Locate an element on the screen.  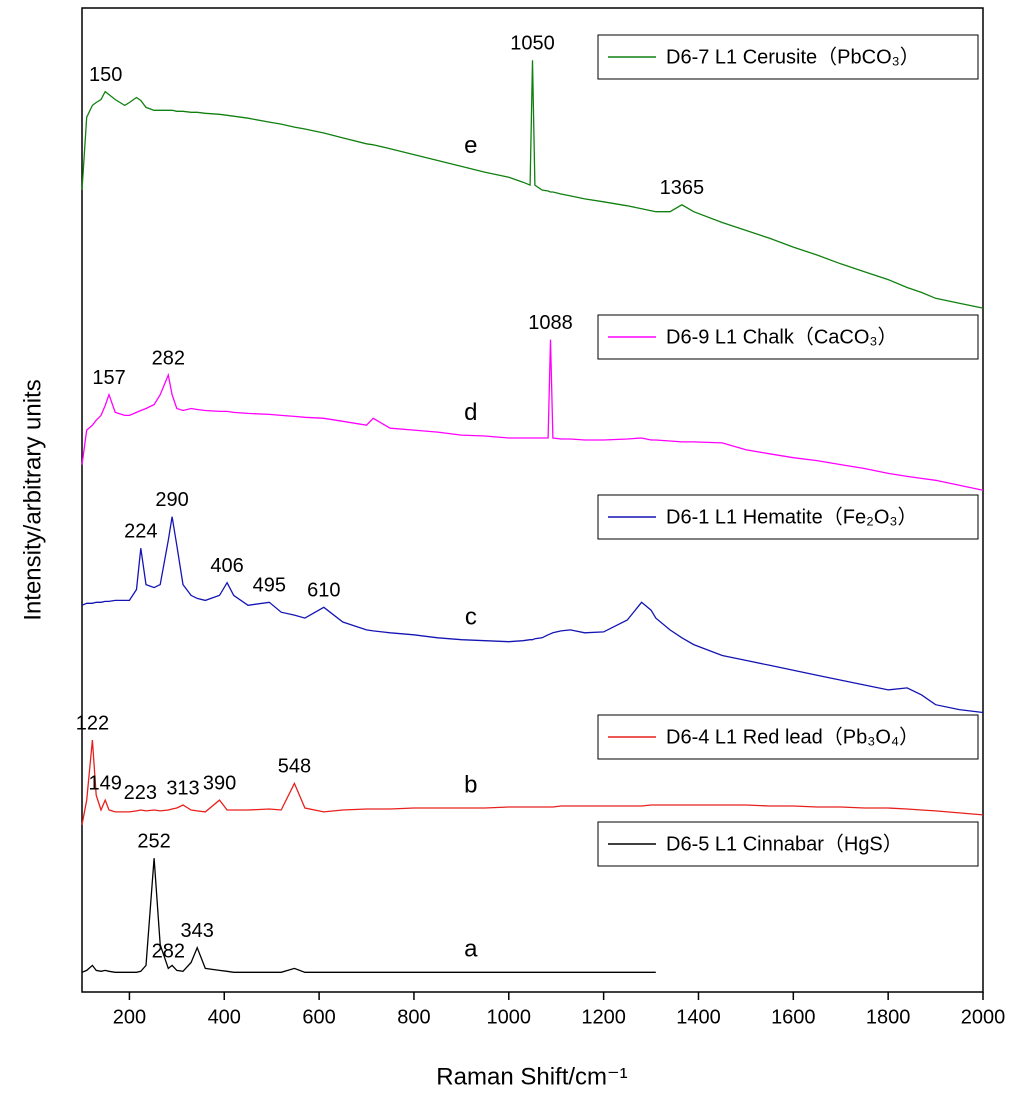
peak-label: 406 is located at coordinates (226, 566).